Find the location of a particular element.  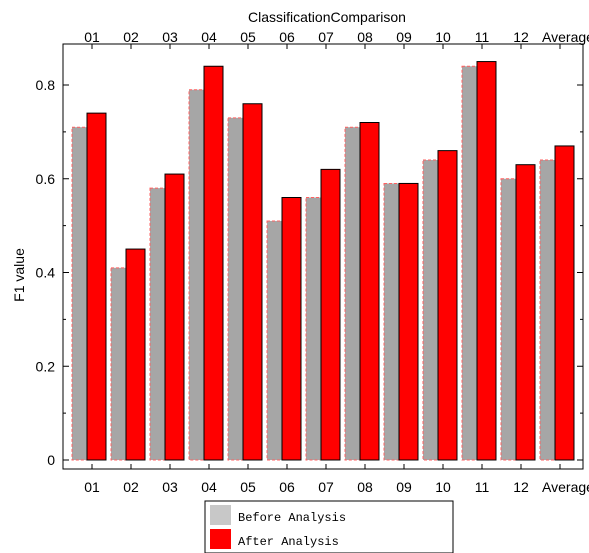

x-tick-label-bottom: 09 is located at coordinates (404, 487).